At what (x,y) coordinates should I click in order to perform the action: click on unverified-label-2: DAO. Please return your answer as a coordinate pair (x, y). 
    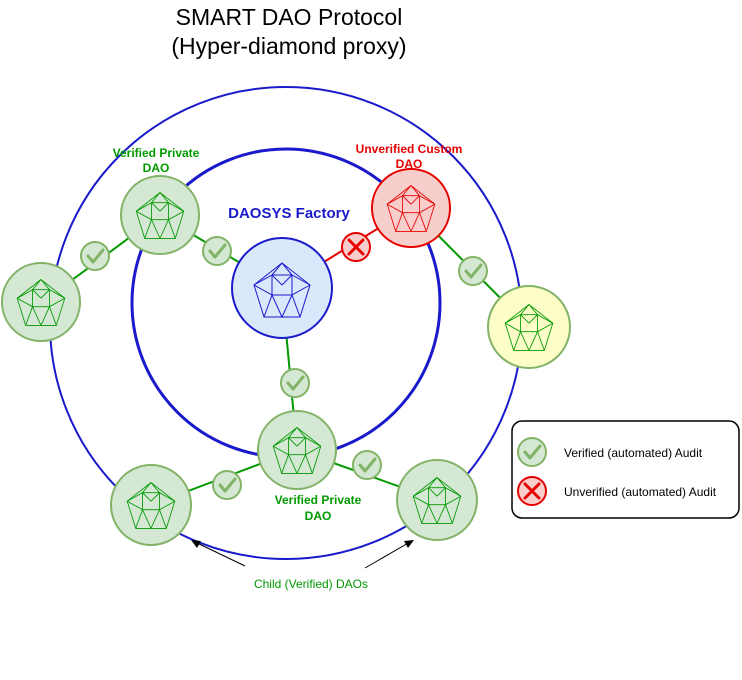
    Looking at the image, I should click on (409, 164).